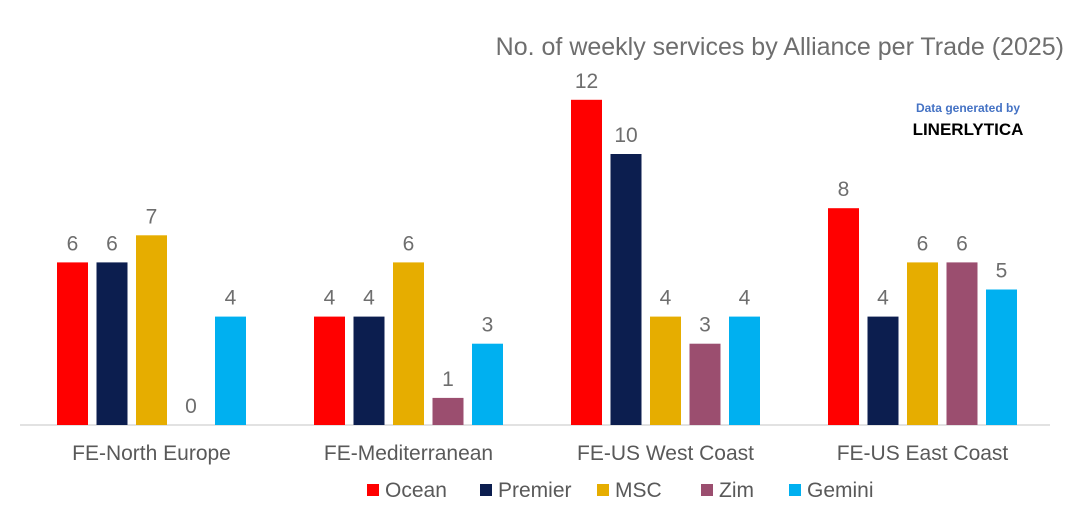 The width and height of the screenshot is (1074, 531). I want to click on category-label-fe-north-europe: FE-North Europe, so click(151, 453).